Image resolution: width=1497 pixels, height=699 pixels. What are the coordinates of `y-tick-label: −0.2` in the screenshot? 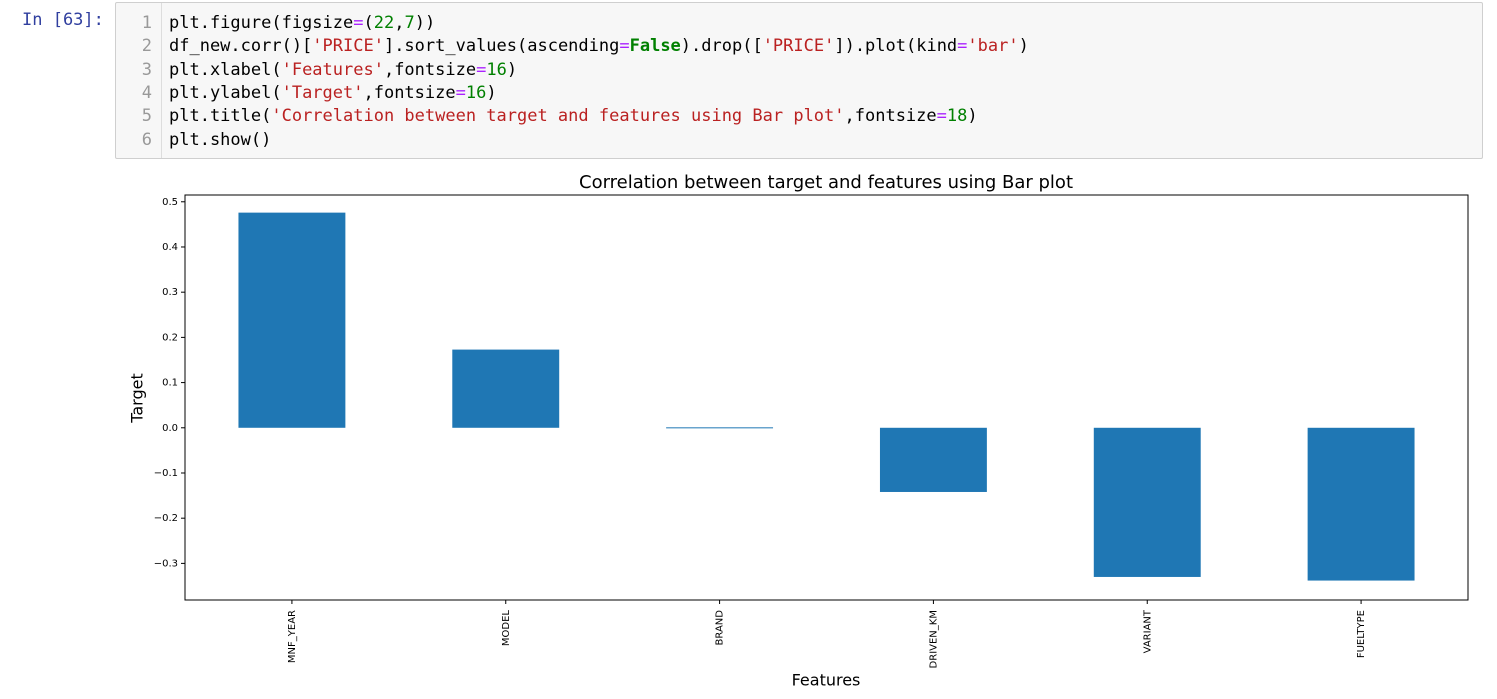 It's located at (166, 518).